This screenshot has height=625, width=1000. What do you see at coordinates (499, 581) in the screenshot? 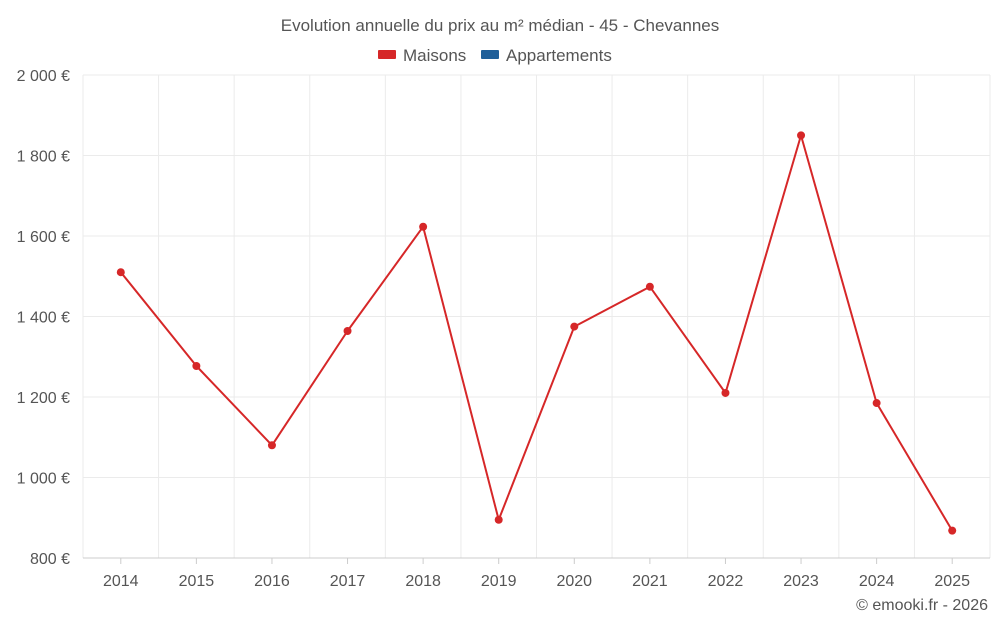
I see `x-tick-label: 2019` at bounding box center [499, 581].